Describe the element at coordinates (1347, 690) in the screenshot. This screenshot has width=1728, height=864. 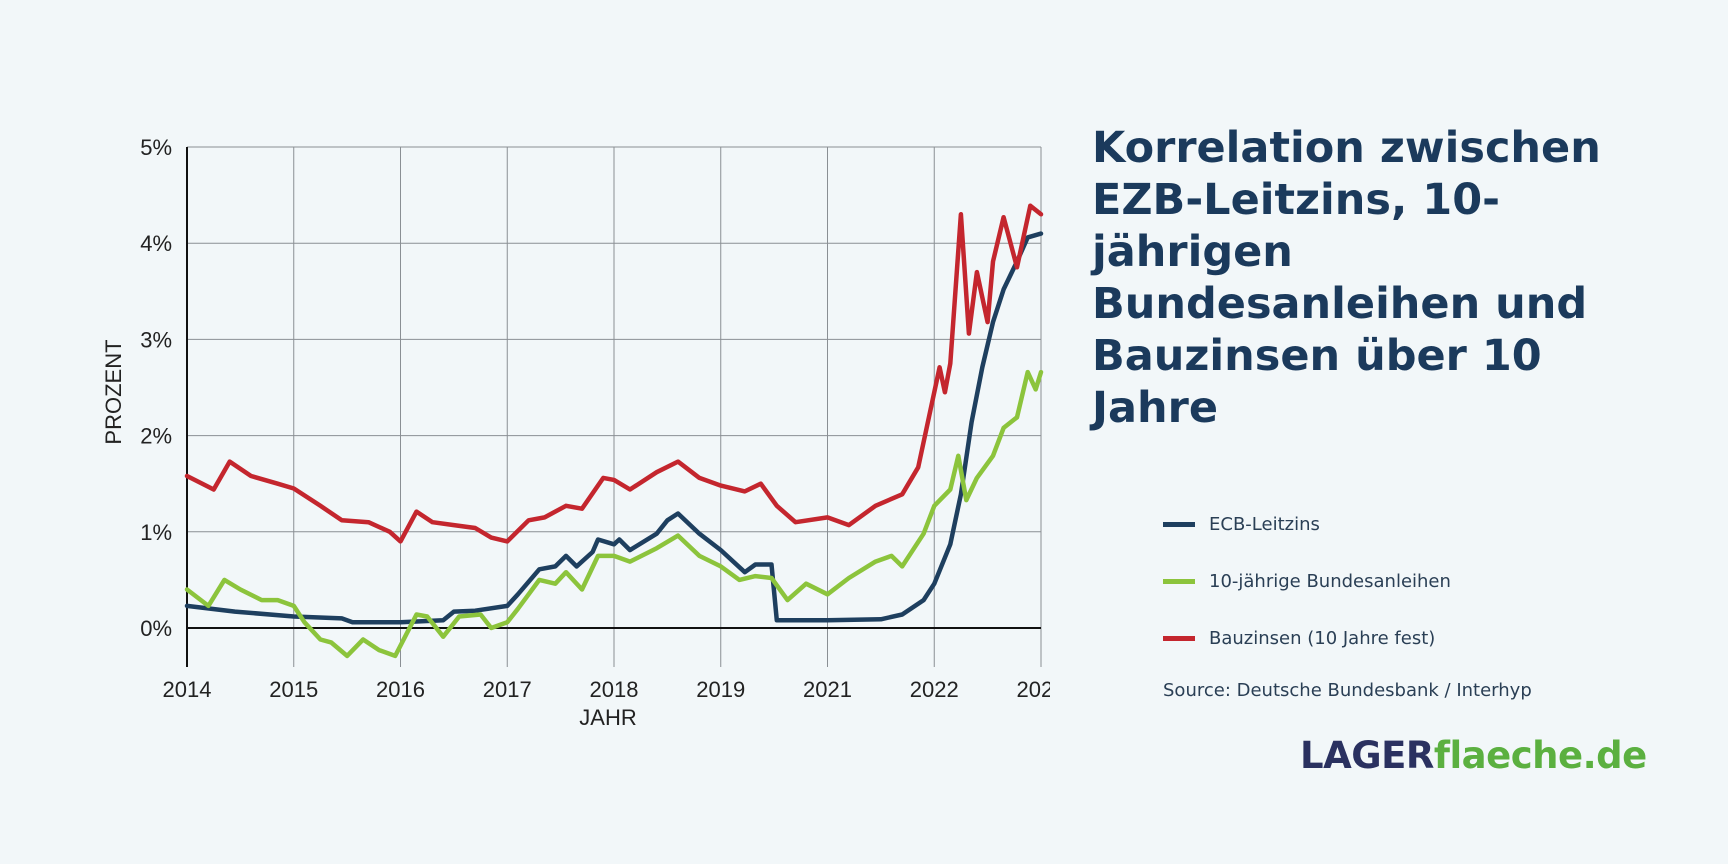
I see `source-note: Source: Deutsche Bundesbank / Interhyp` at that location.